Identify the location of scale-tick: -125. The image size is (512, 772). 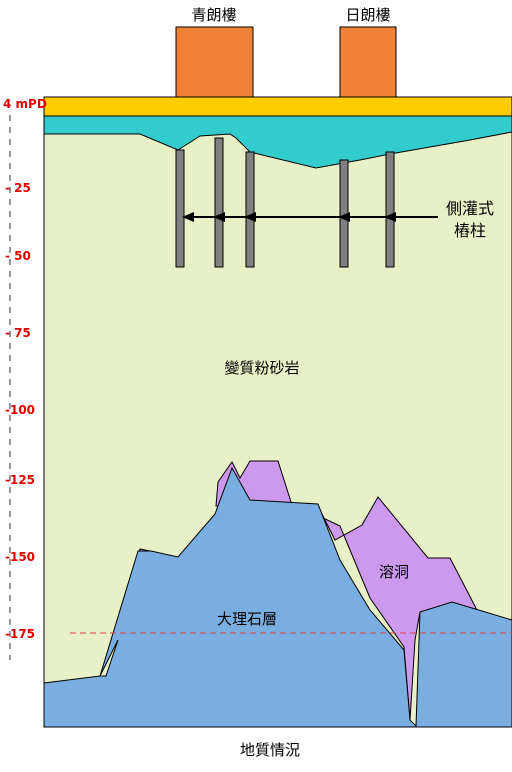
(20, 480).